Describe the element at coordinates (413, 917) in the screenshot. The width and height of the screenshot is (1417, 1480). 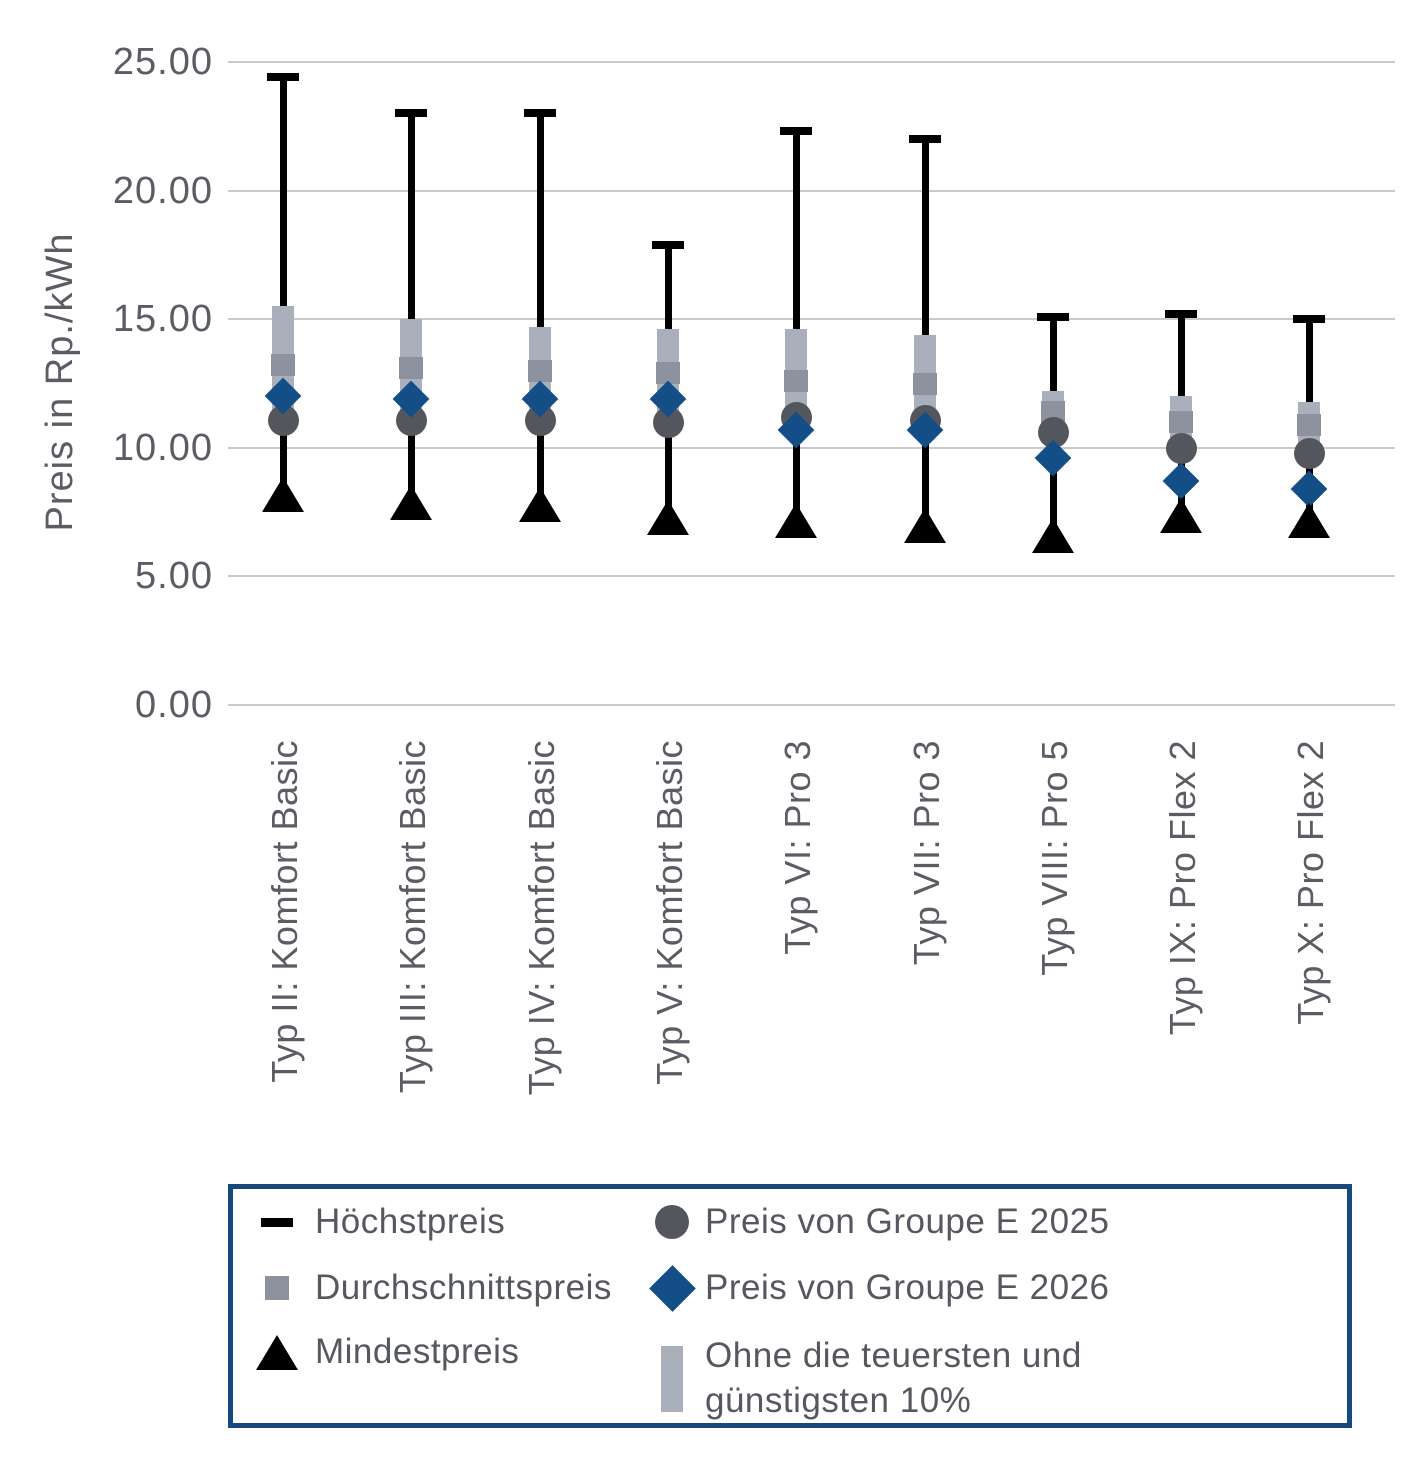
I see `x-category-label: Typ III: Komfort Basic` at that location.